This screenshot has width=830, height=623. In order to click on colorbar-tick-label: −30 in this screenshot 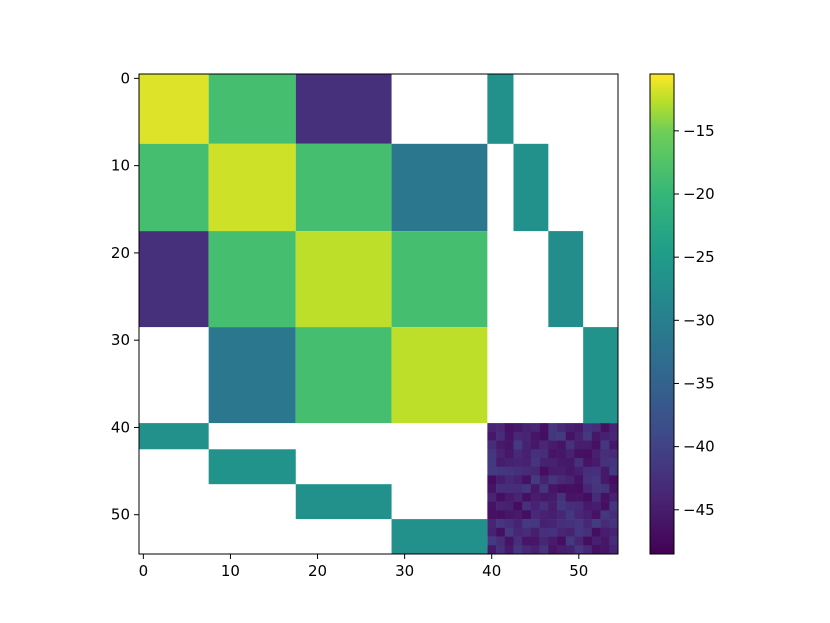, I will do `click(699, 320)`.